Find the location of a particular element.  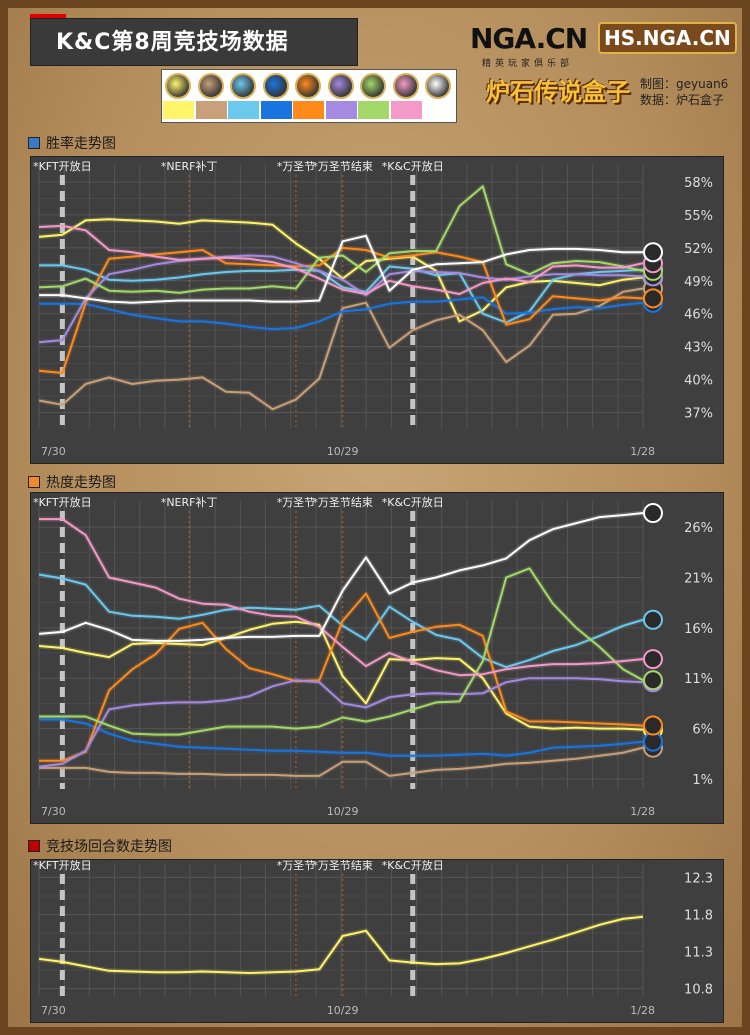

event-label: *NERF补丁 is located at coordinates (189, 502).